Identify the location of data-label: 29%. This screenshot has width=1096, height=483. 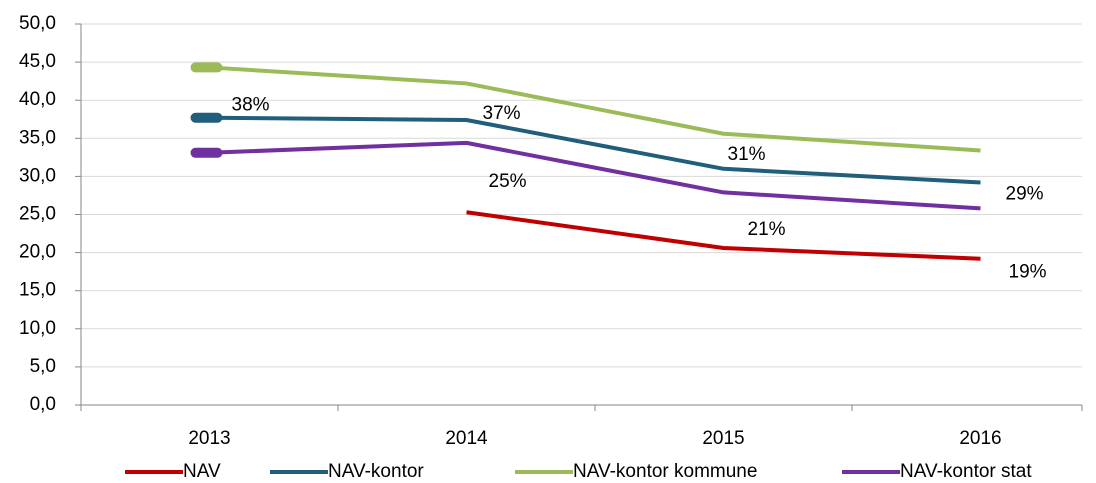
(1025, 194).